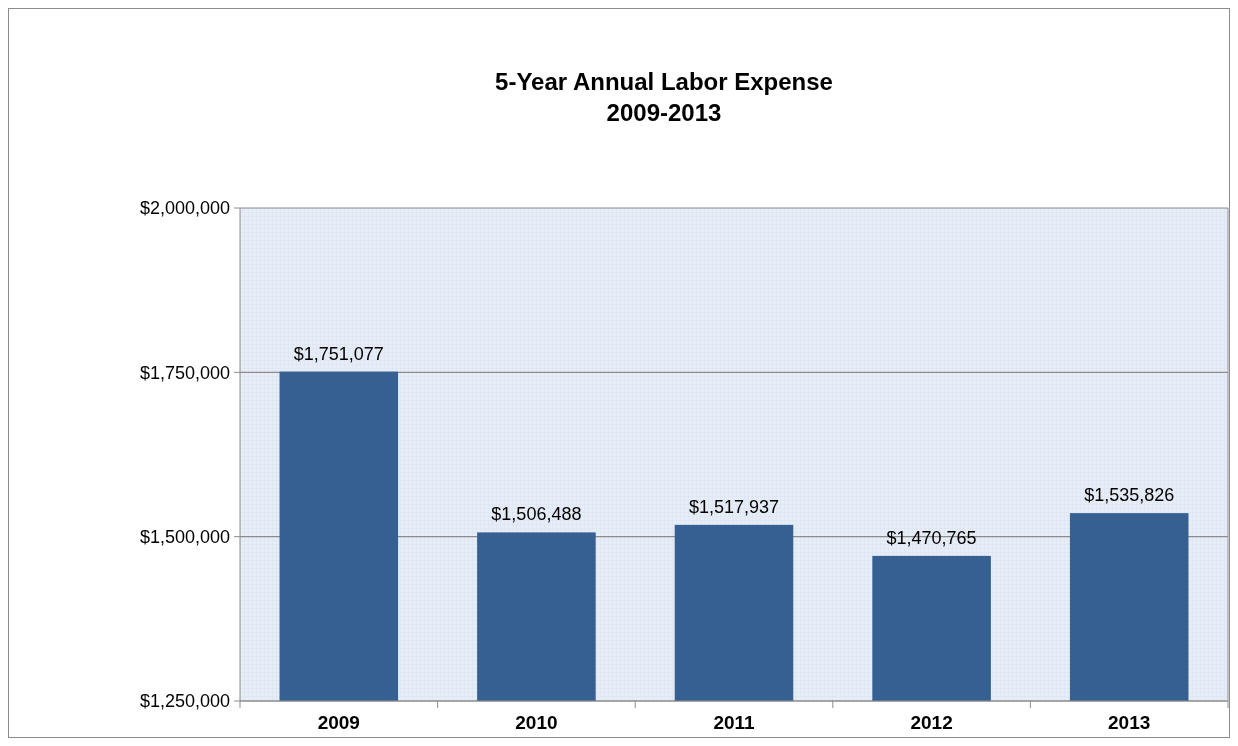 This screenshot has width=1238, height=746. I want to click on y-tick-label: $2,000,000, so click(184, 208).